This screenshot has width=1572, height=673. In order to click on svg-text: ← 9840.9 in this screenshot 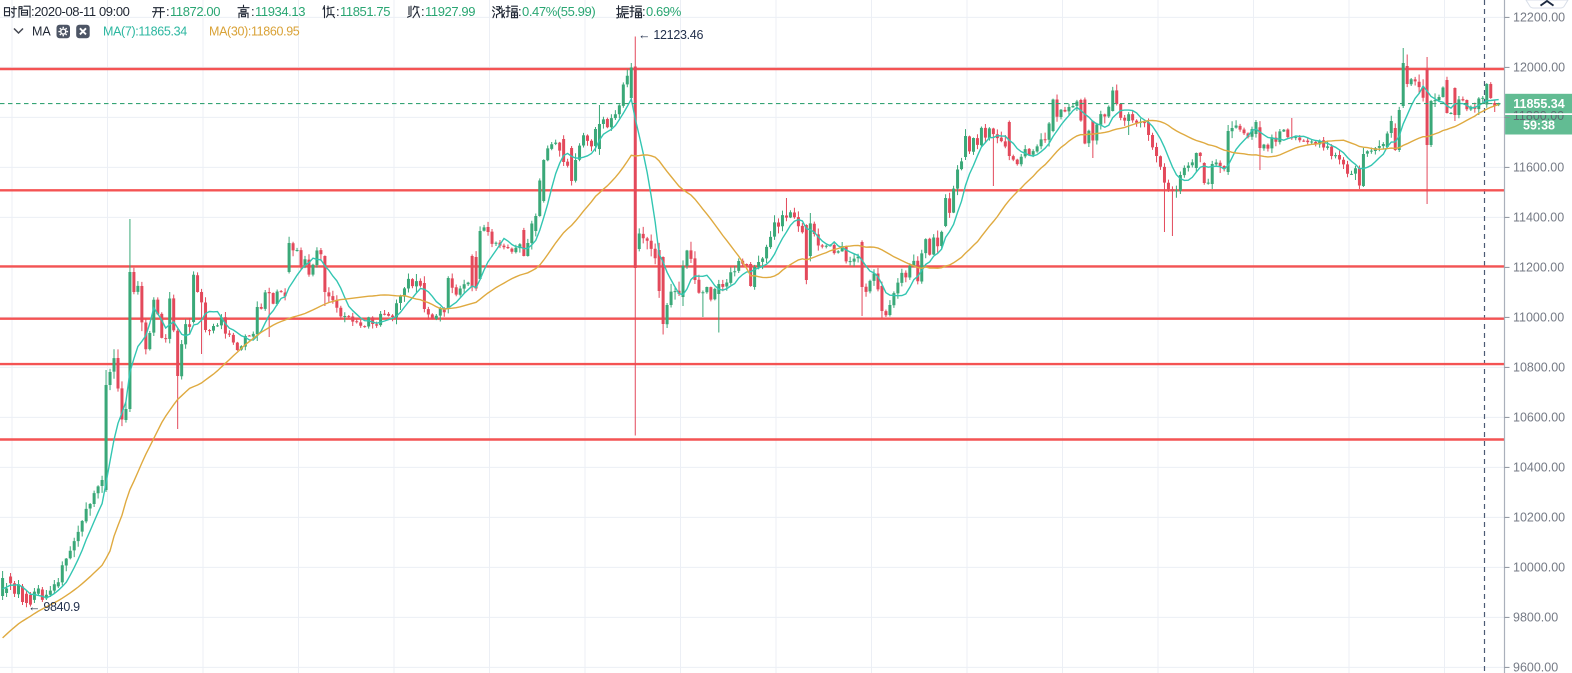, I will do `click(54, 607)`.